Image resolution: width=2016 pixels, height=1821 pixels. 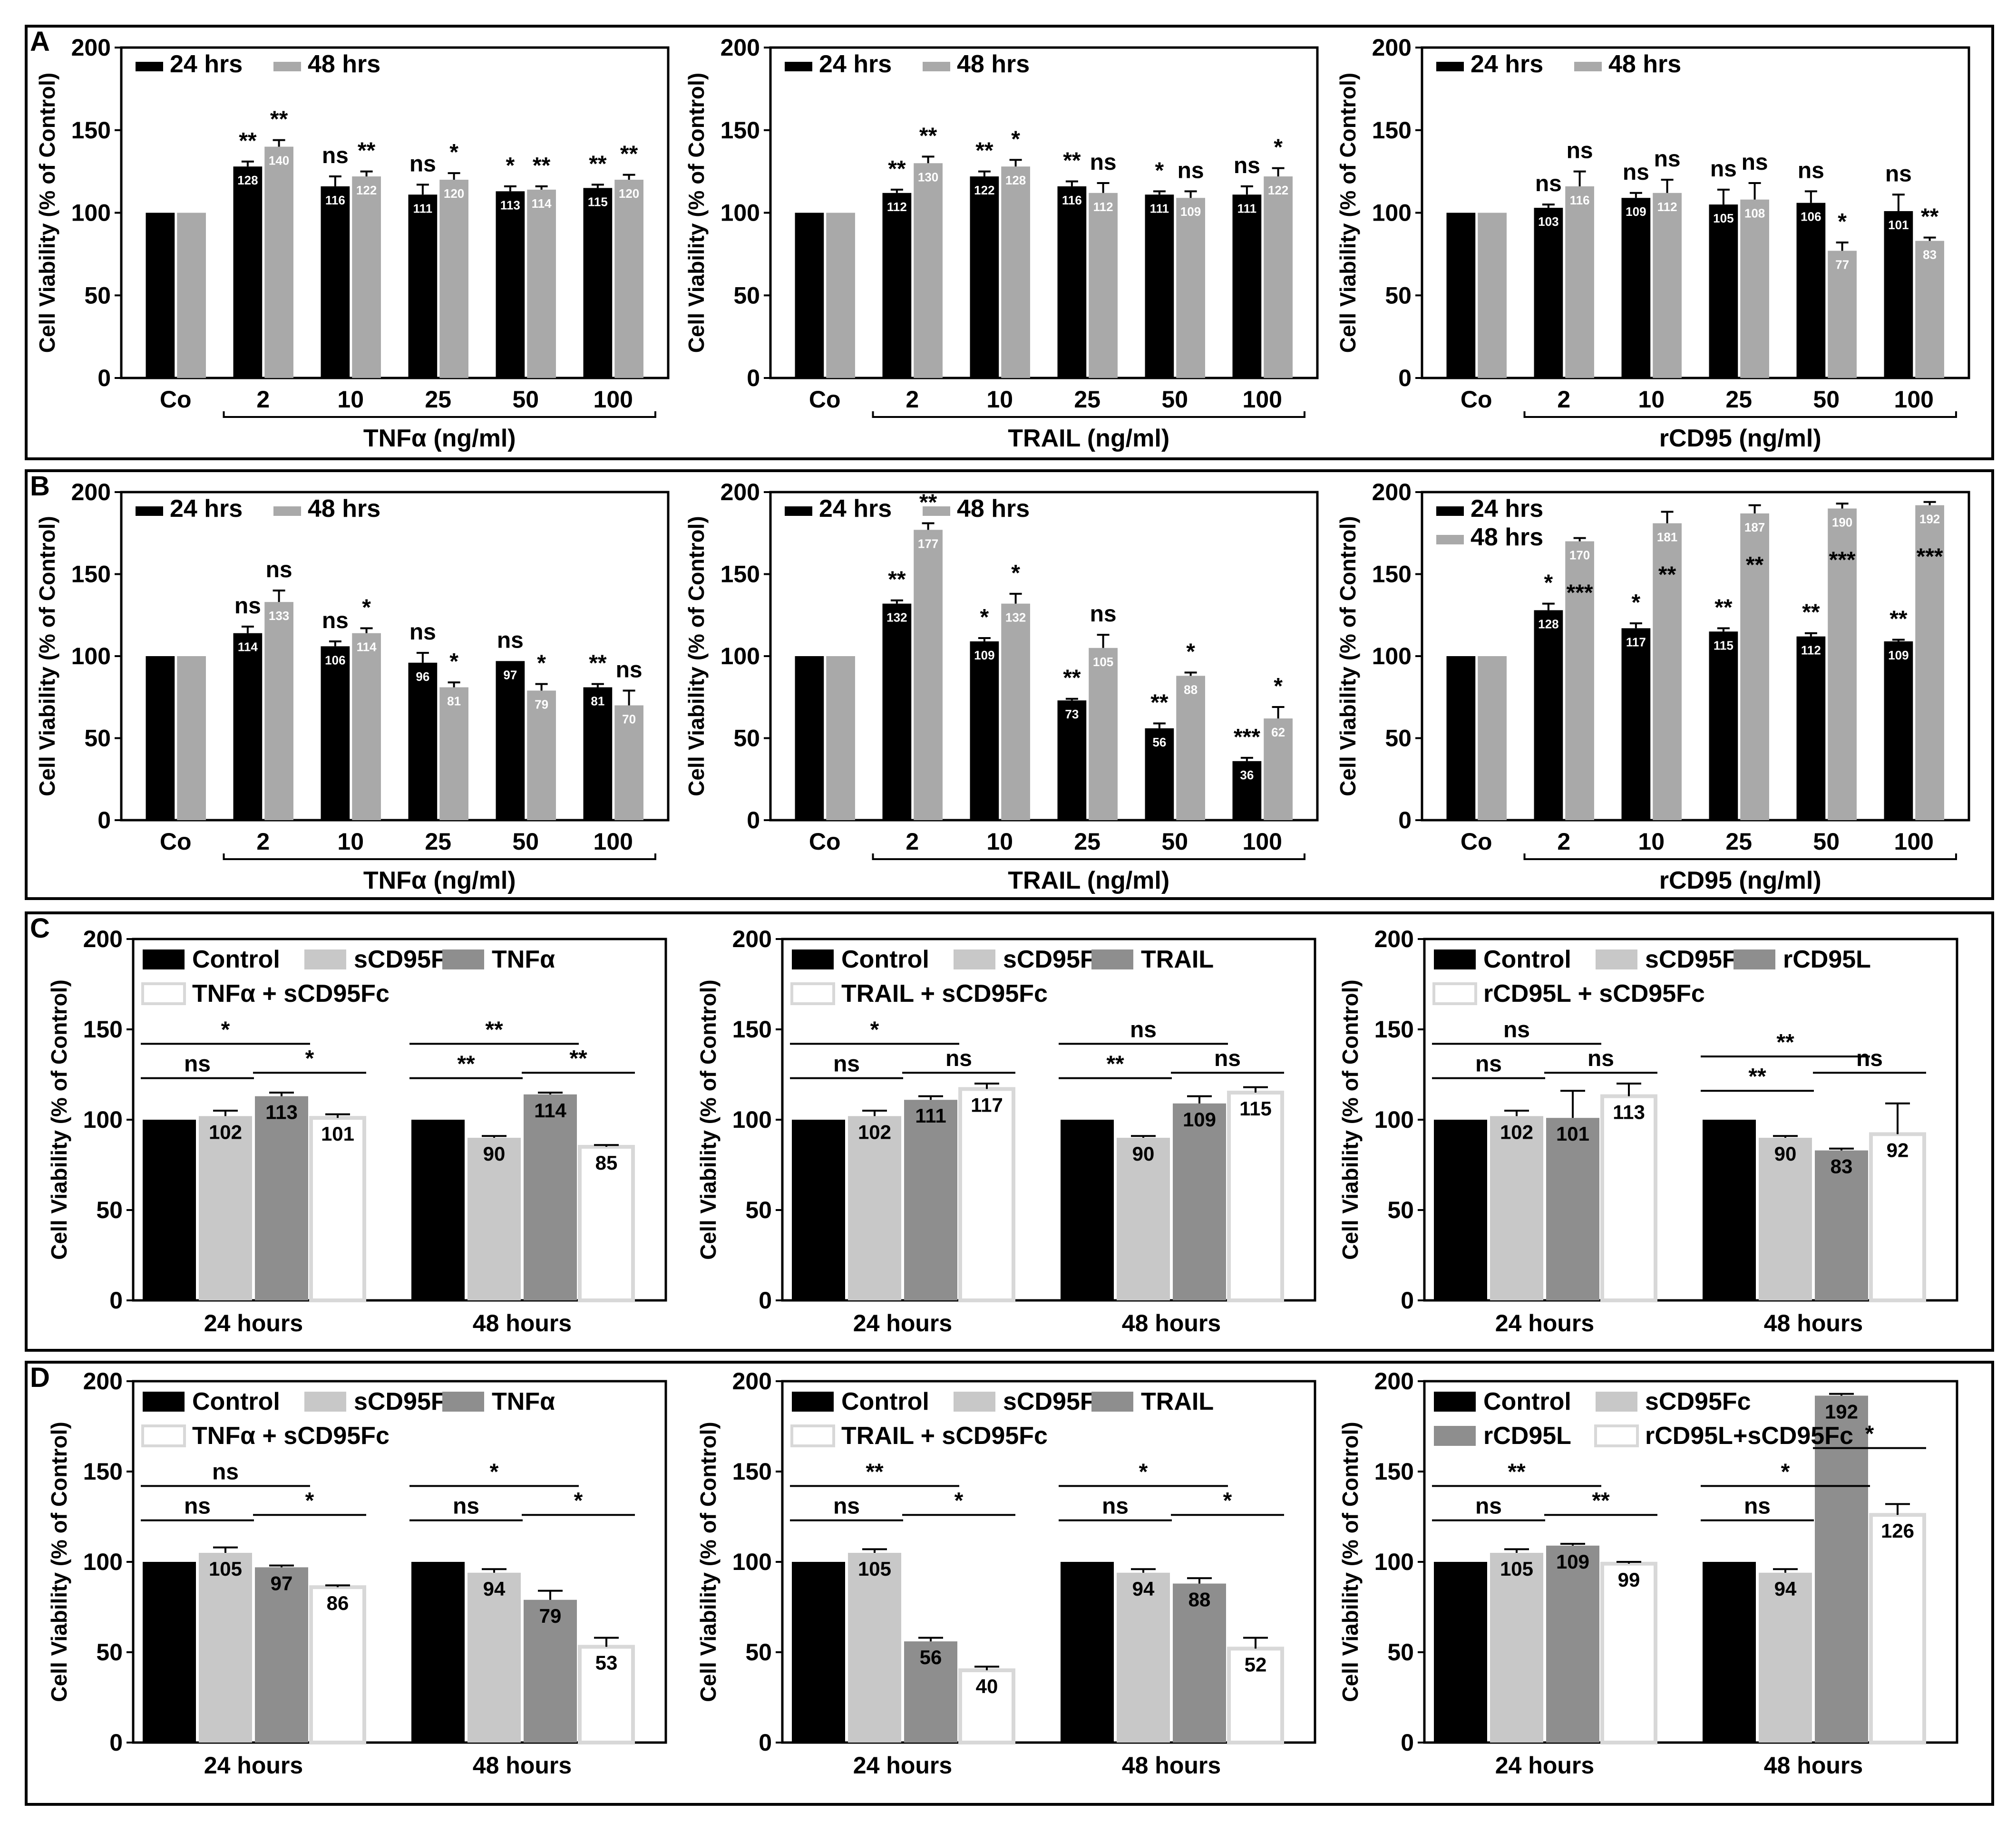 I want to click on bar-value-label: 132, so click(x=897, y=618).